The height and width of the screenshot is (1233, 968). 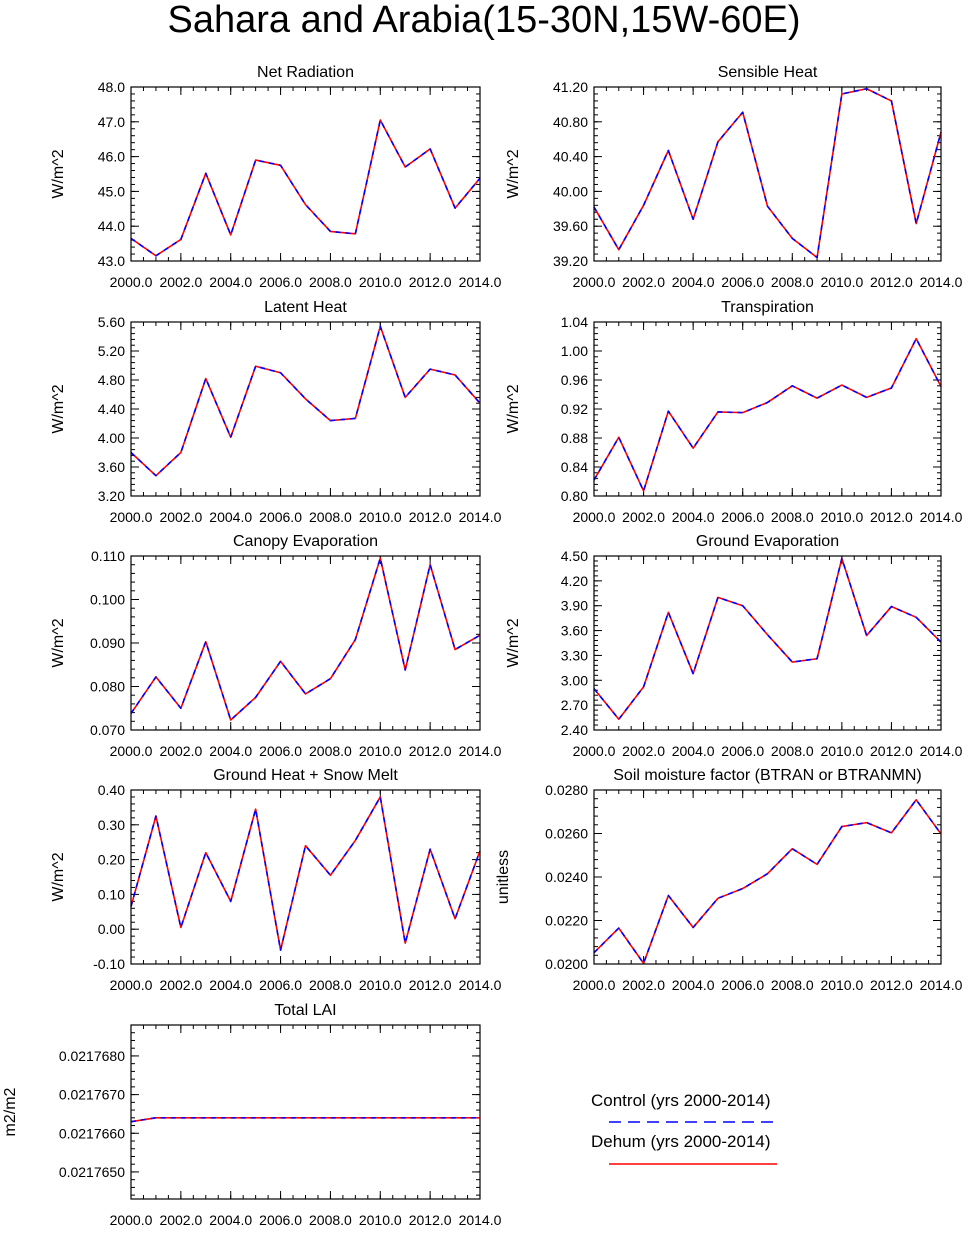 I want to click on y-tick-label: 3.30, so click(x=574, y=655).